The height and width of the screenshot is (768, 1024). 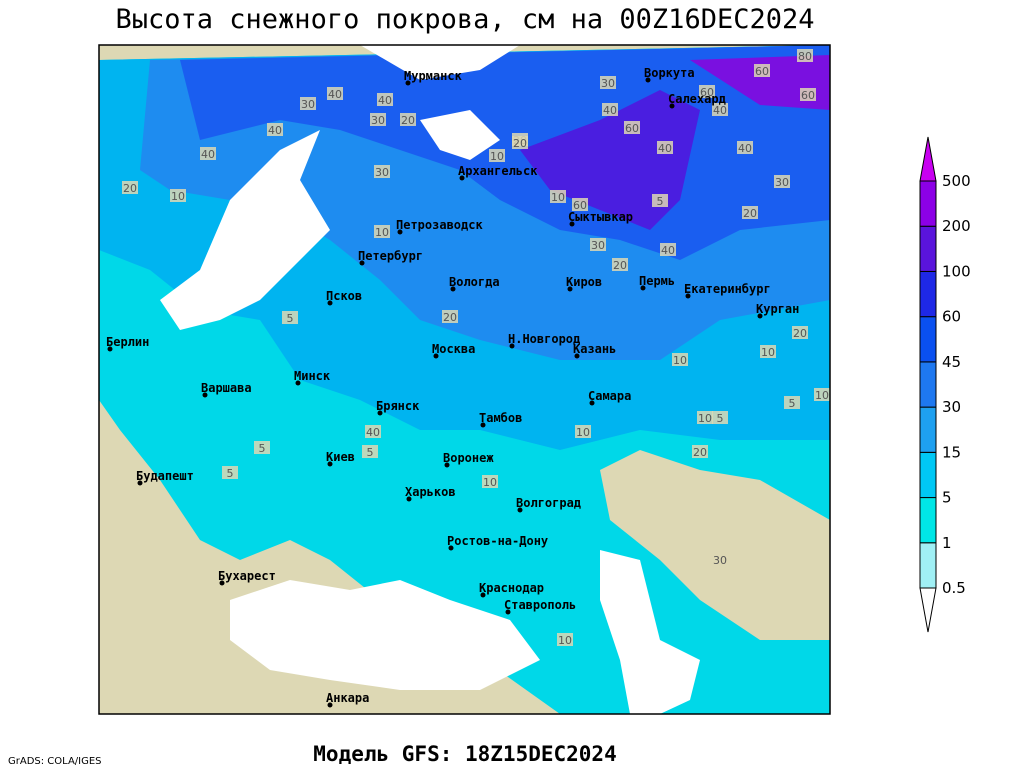 What do you see at coordinates (245, 230) in the screenshot?
I see `baltic-sea` at bounding box center [245, 230].